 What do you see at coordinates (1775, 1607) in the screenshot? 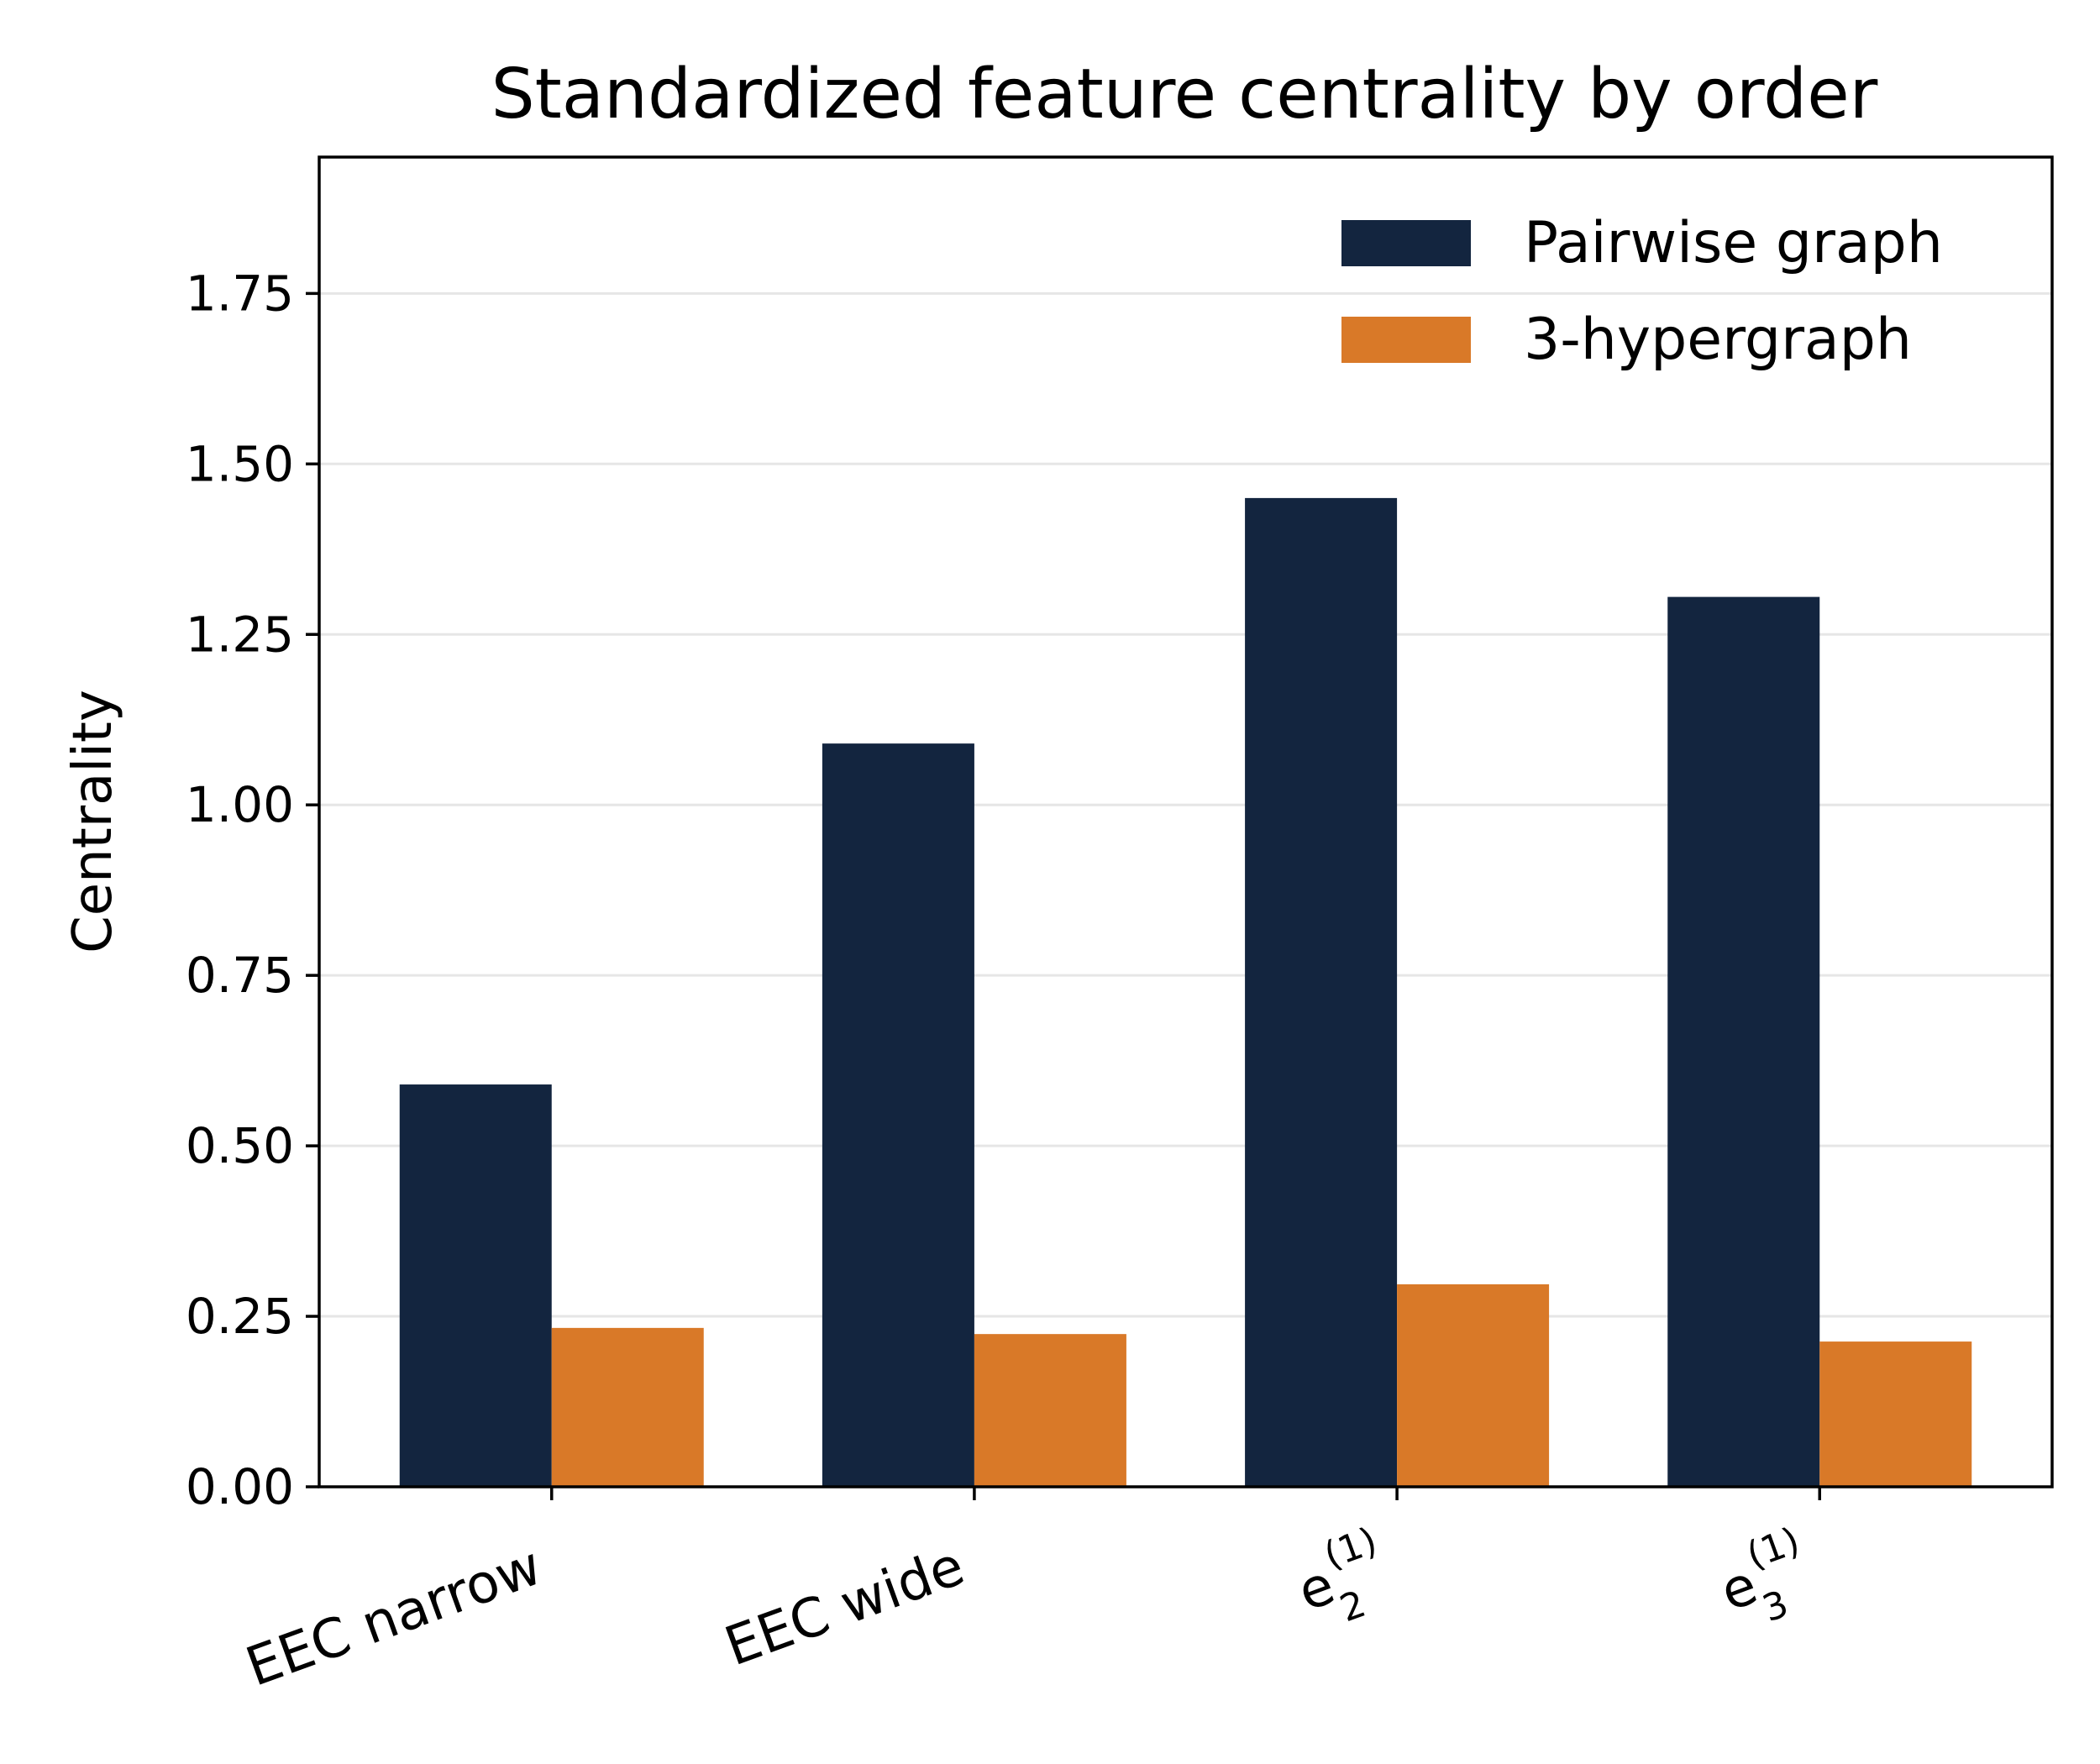
I see `x-tick-label-subscript: 3` at bounding box center [1775, 1607].